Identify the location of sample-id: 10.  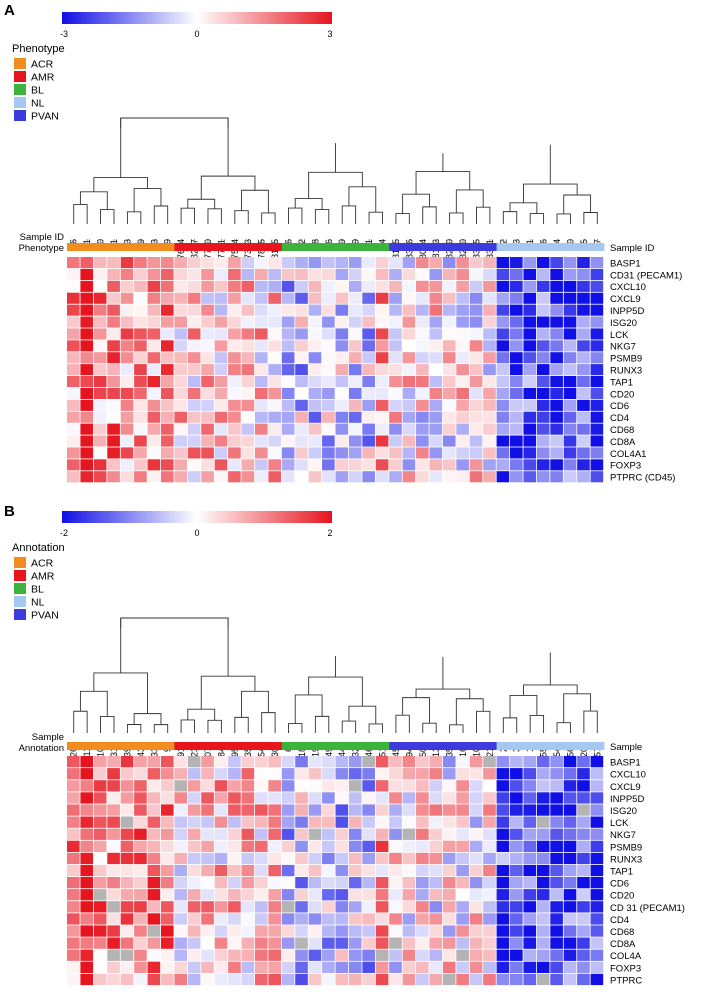
(101, 752).